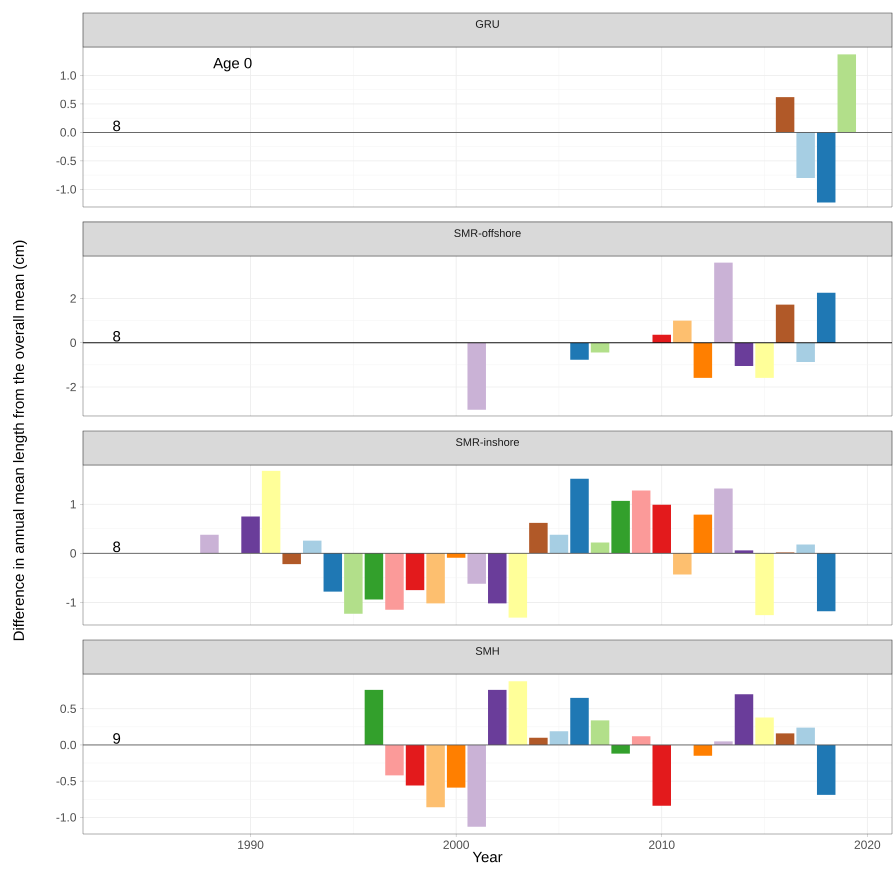 Image resolution: width=893 pixels, height=889 pixels. Describe the element at coordinates (456, 844) in the screenshot. I see `x-tick-label: 2000` at that location.